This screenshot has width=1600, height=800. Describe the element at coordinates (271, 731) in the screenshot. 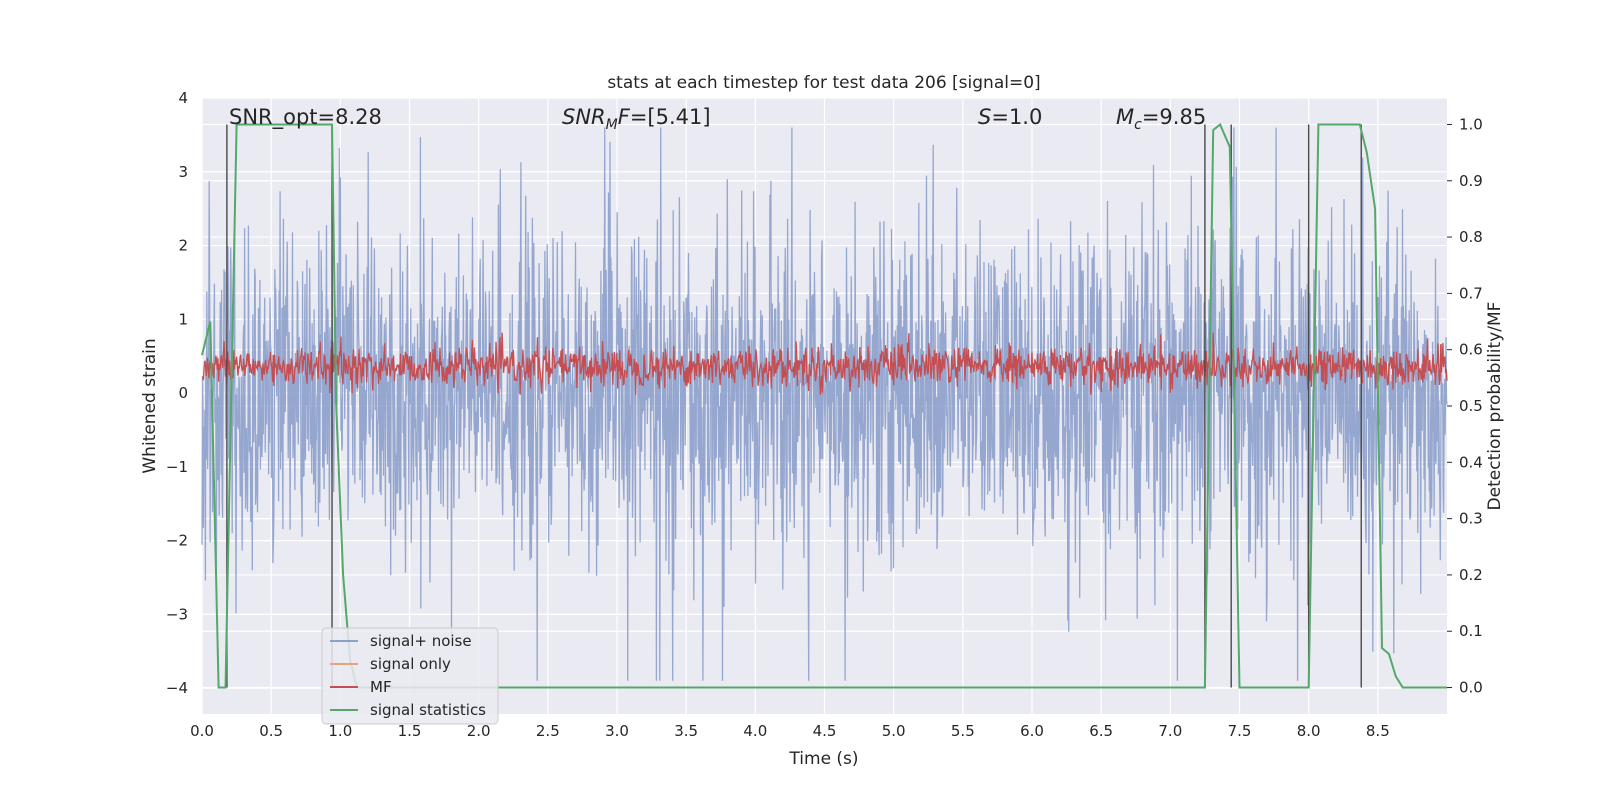

I see `x-tick-label: 0.5` at that location.